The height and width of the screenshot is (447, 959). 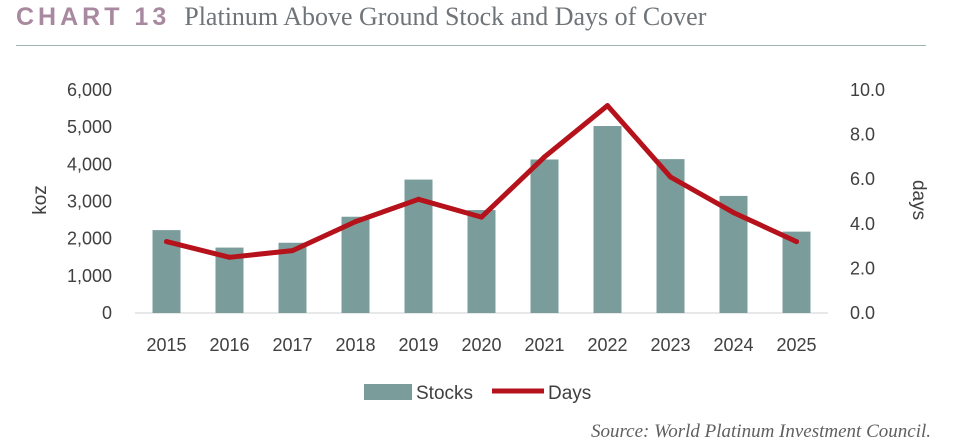 I want to click on chart-number-label: CHART 13, so click(x=93, y=17).